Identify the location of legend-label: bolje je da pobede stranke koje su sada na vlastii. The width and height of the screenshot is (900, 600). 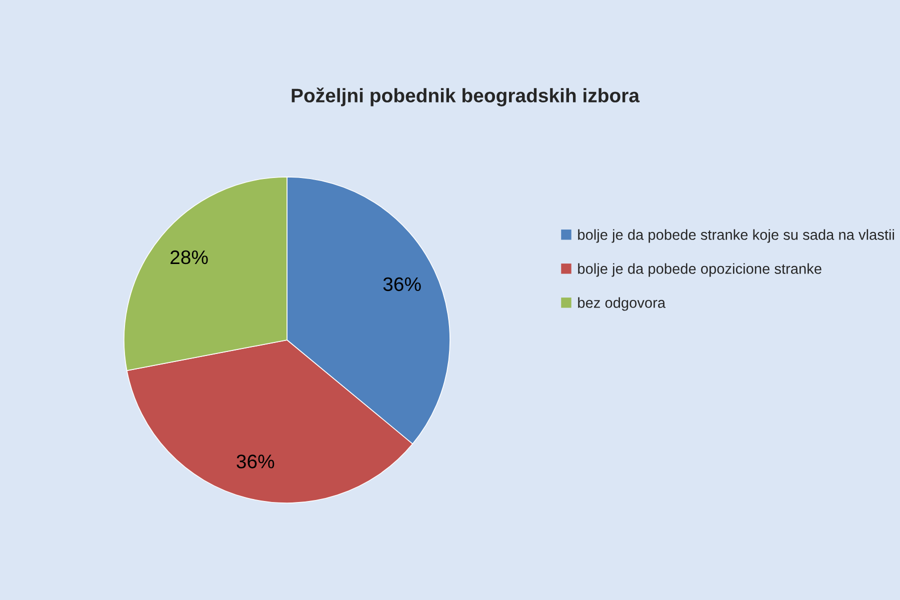
(736, 236).